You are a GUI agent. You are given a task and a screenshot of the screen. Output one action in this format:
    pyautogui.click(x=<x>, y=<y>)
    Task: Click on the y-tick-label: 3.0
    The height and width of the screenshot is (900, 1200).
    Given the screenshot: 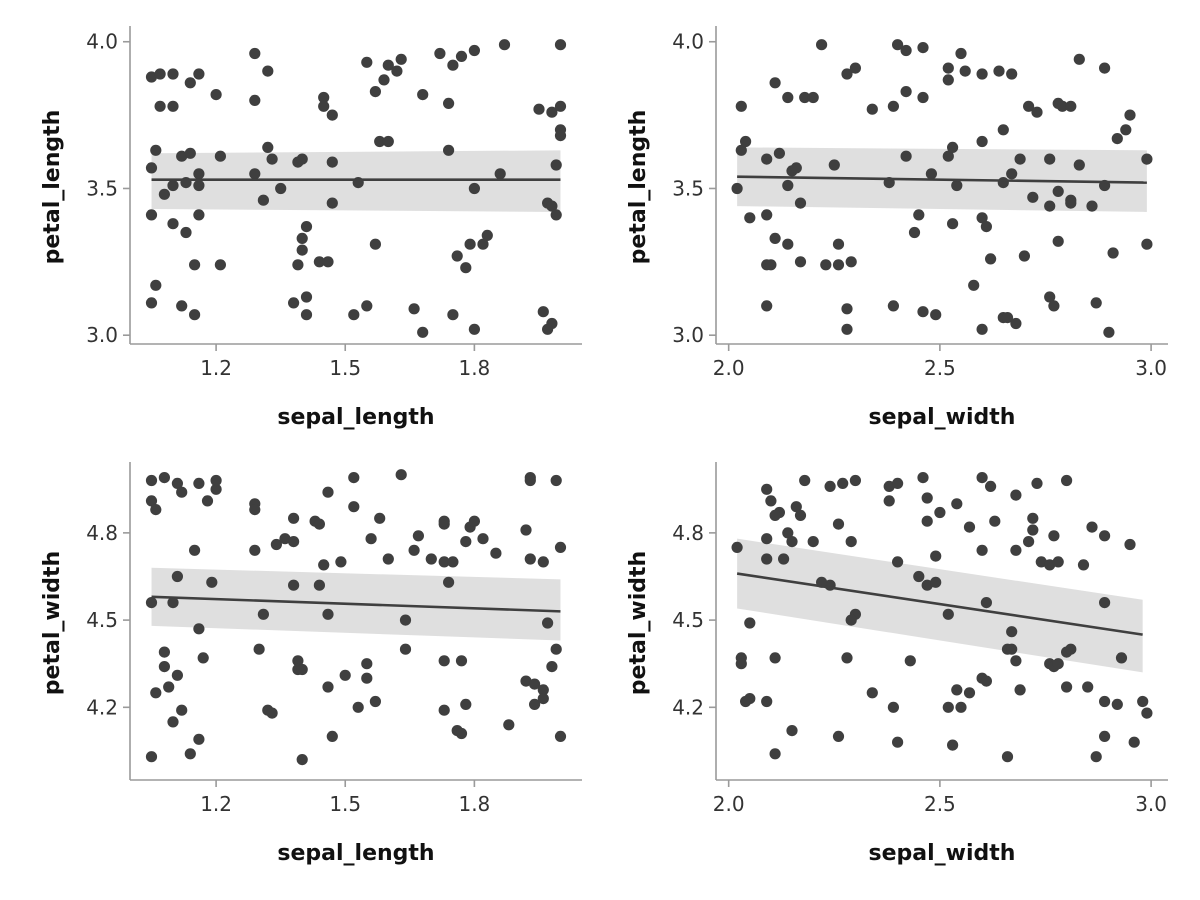 What is the action you would take?
    pyautogui.click(x=102, y=335)
    